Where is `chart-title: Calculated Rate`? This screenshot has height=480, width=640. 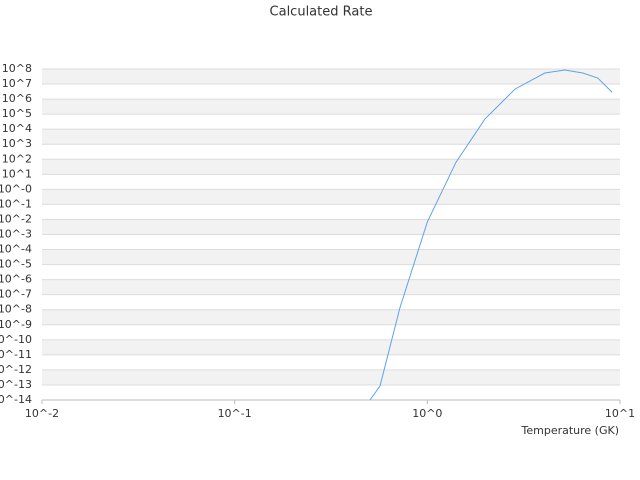
chart-title: Calculated Rate is located at coordinates (321, 12).